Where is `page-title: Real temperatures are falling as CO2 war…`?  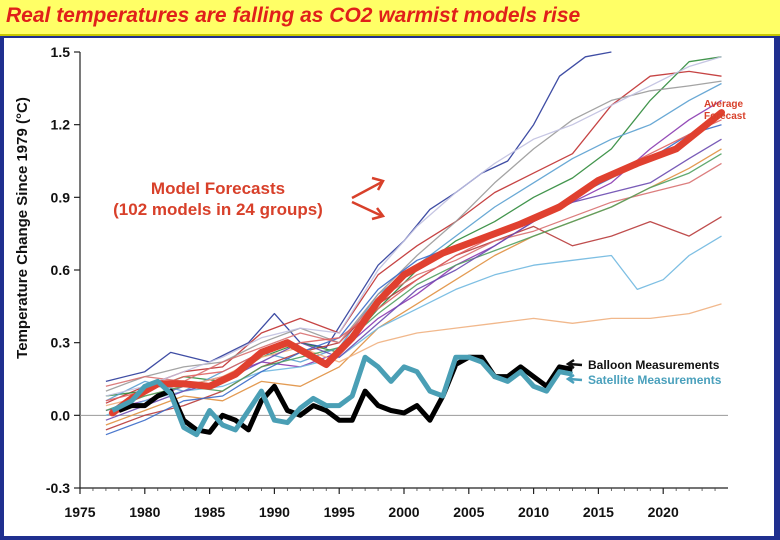
page-title: Real temperatures are falling as CO2 war… is located at coordinates (293, 15).